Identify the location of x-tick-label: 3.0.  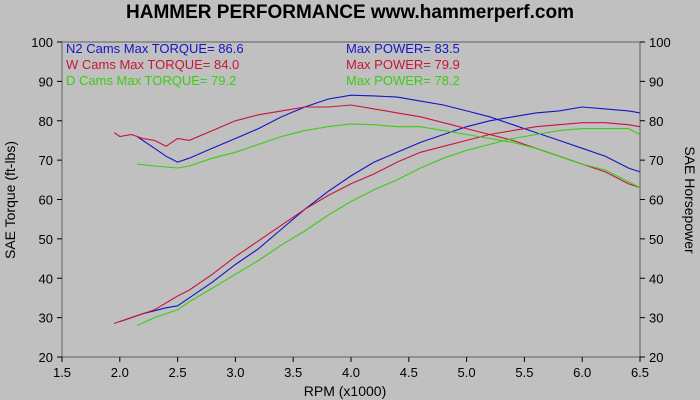
(235, 372).